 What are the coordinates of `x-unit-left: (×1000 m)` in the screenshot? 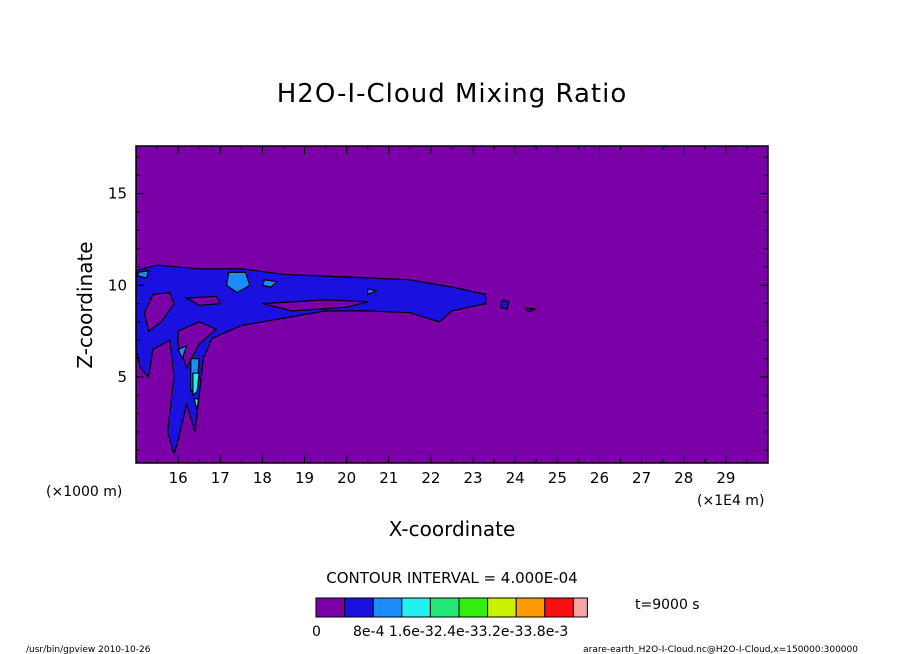 It's located at (84, 492).